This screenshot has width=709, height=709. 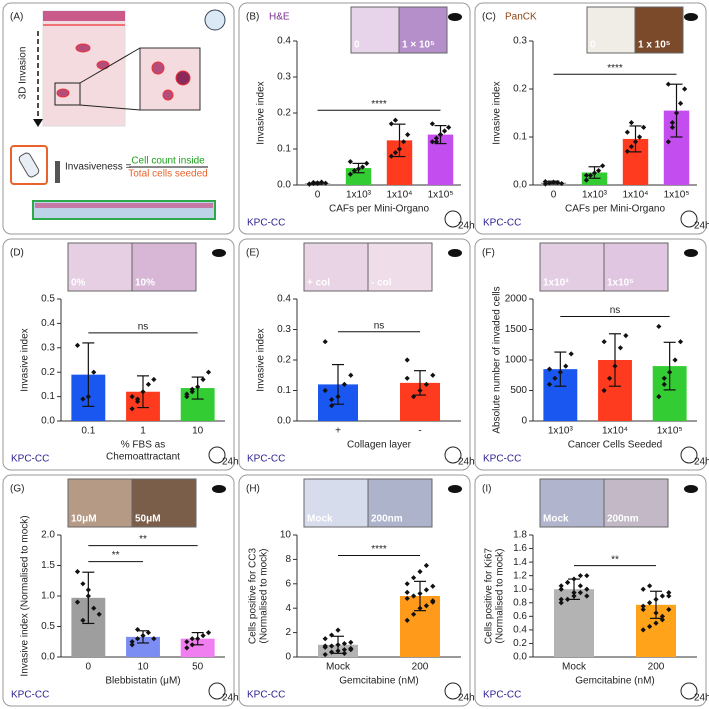 I want to click on x-tick-label: 1x10⁵, so click(x=670, y=431).